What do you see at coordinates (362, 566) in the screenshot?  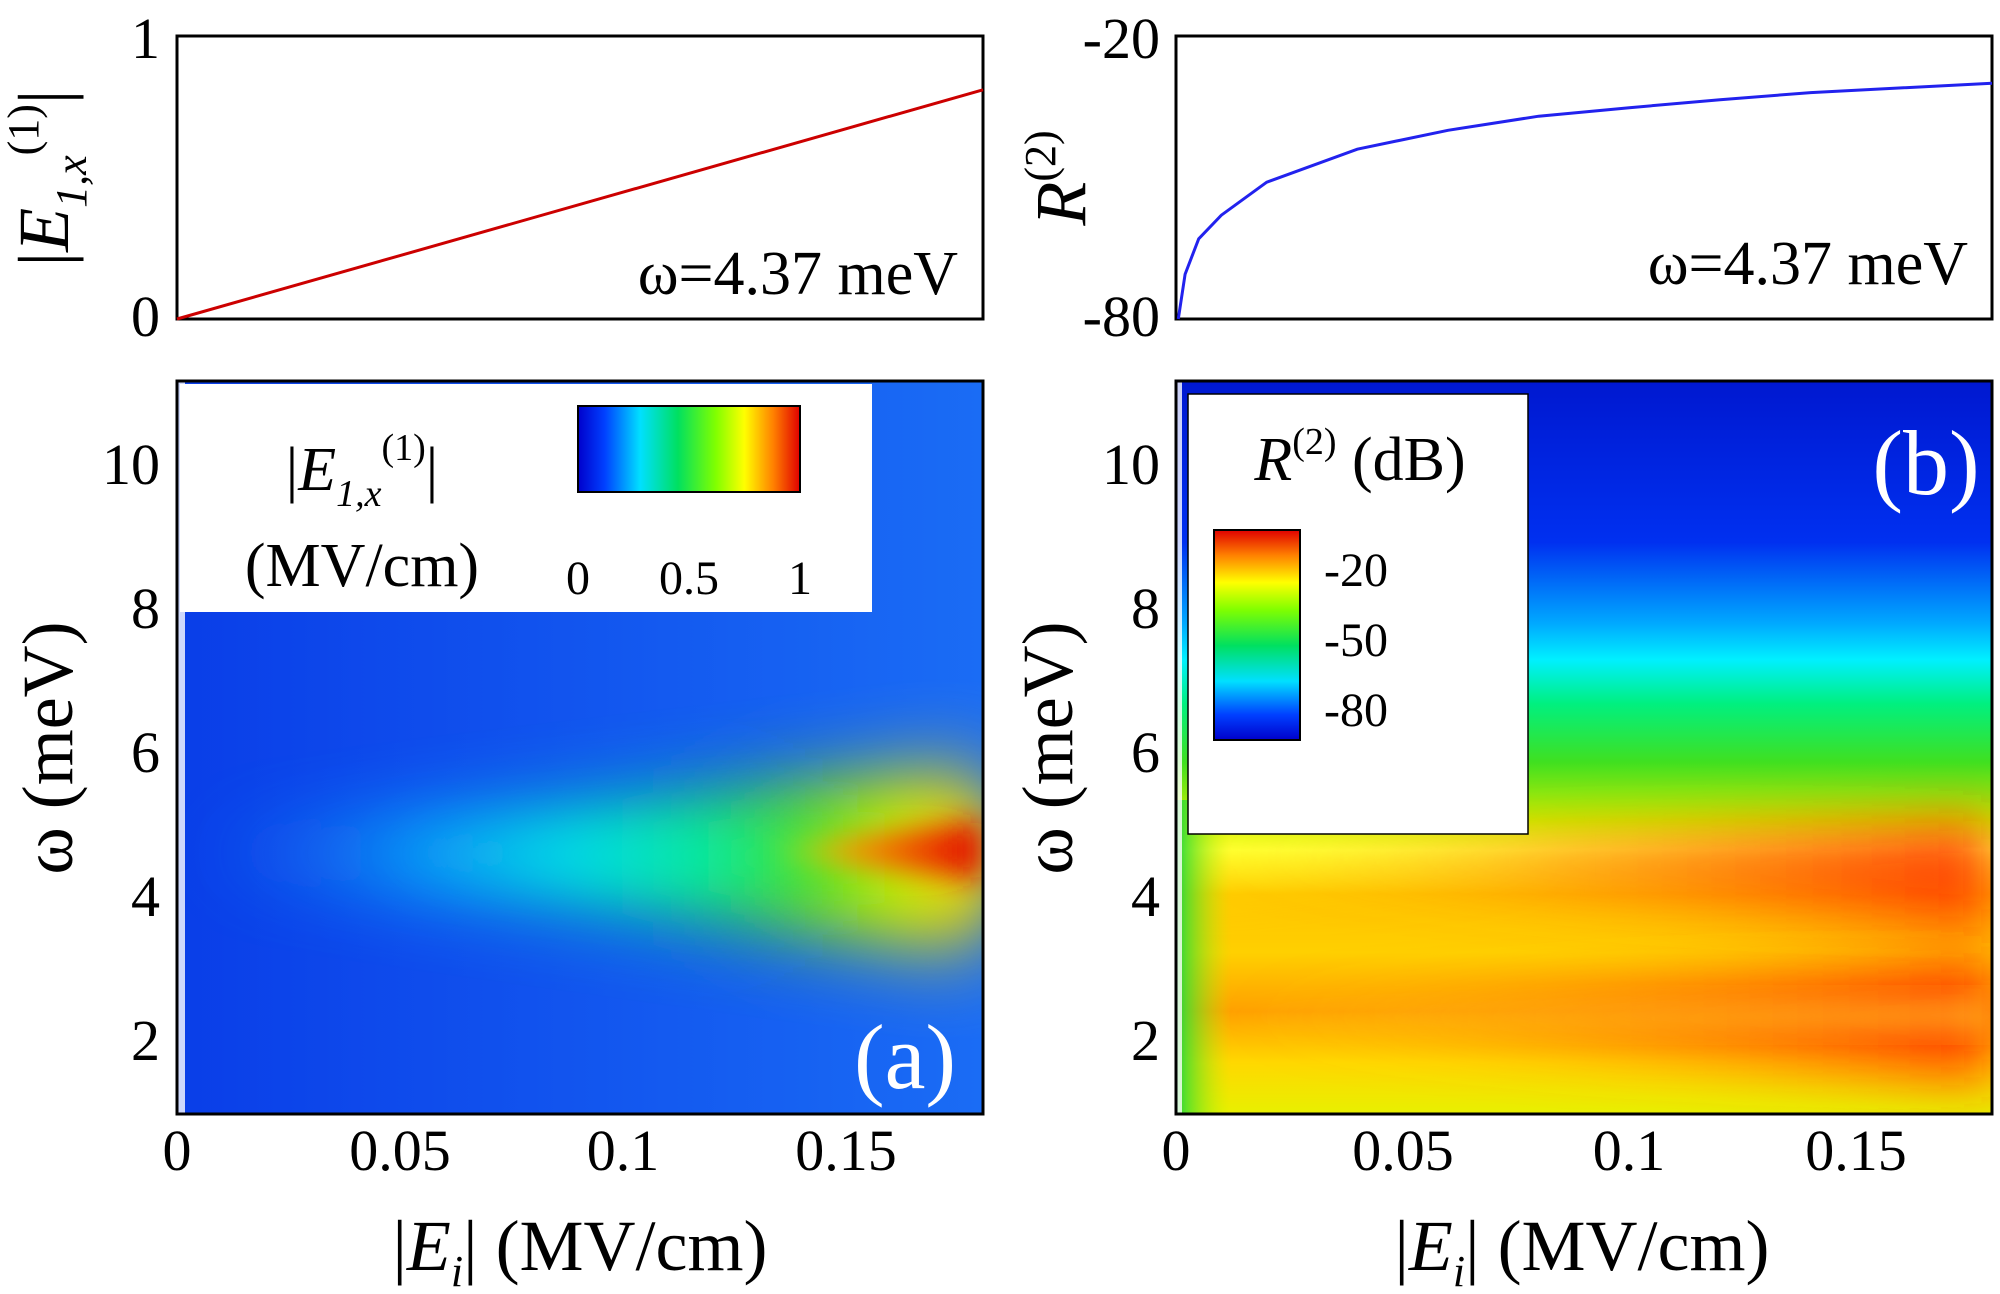 I see `panel-a-legend-unit: (MV/cm)` at bounding box center [362, 566].